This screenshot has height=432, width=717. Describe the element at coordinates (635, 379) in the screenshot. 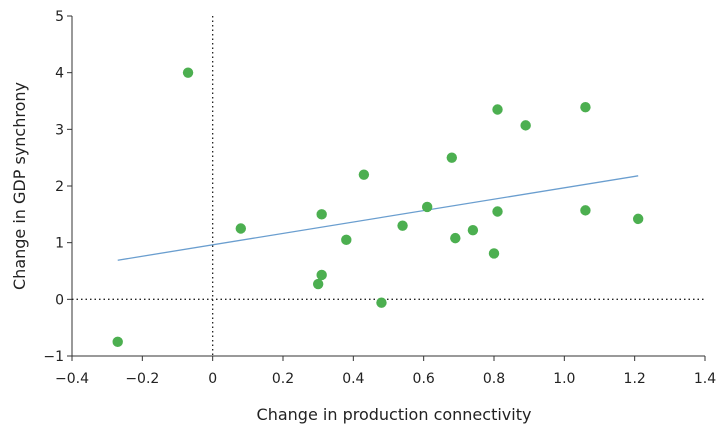

I see `x-tick-label: 1.2` at that location.